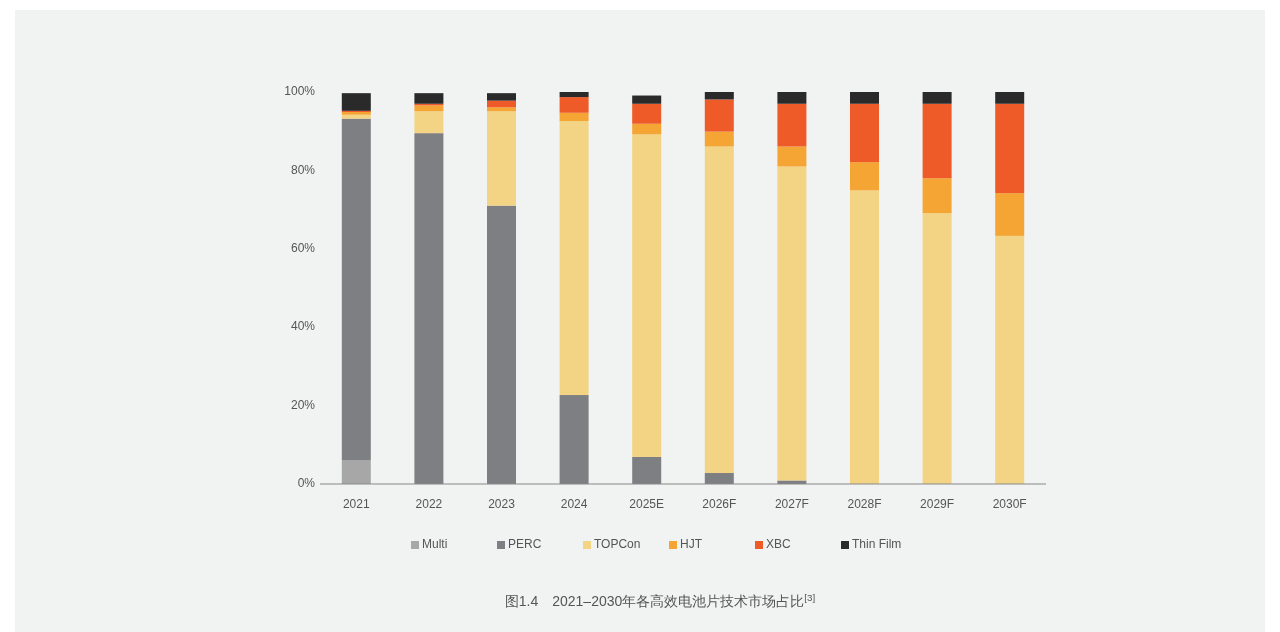 This screenshot has height=632, width=1280. I want to click on x-tick-label: 2027F, so click(791, 504).